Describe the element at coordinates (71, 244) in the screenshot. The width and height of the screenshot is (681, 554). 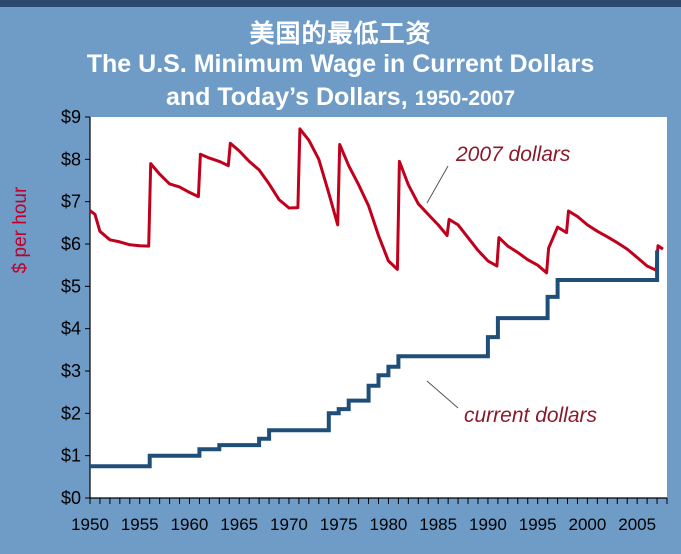
I see `y-tick-label: $6` at that location.